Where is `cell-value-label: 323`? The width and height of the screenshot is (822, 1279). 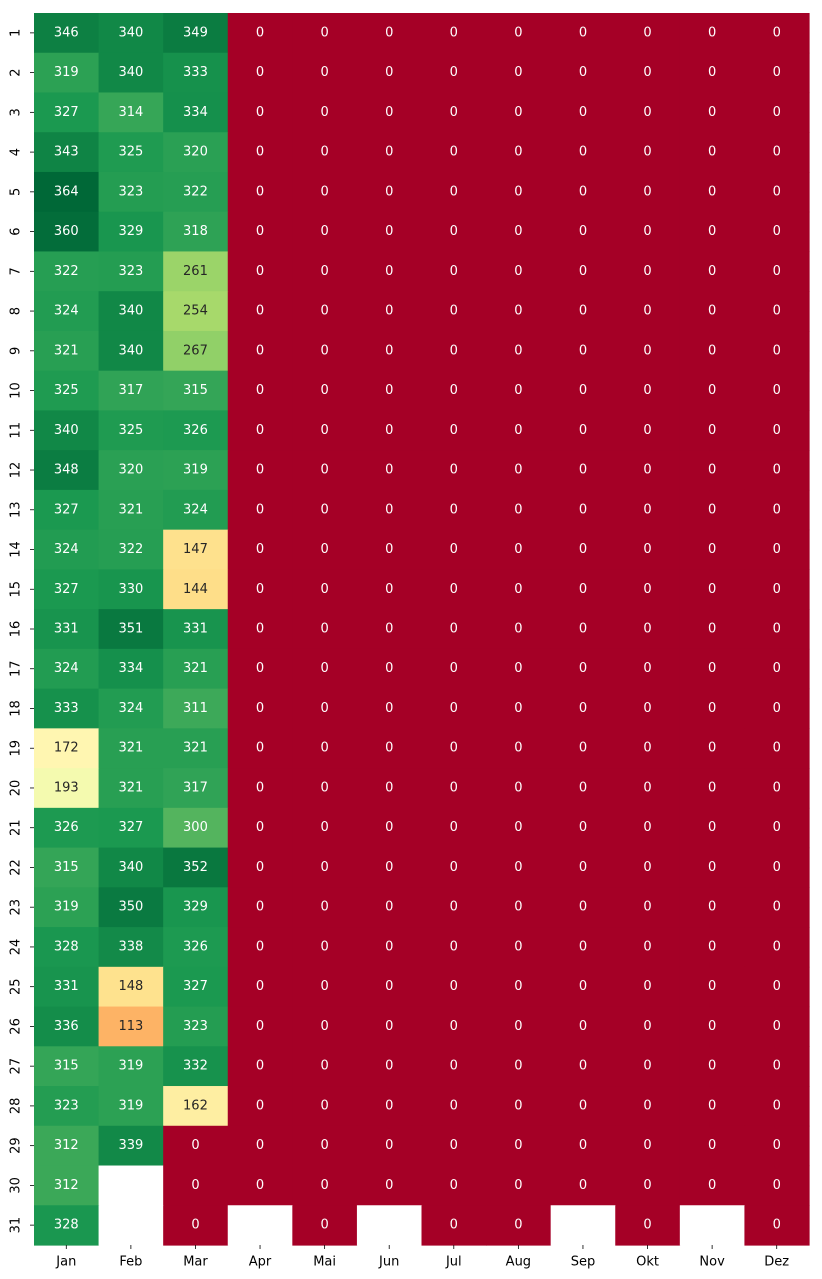
cell-value-label: 323 is located at coordinates (130, 271).